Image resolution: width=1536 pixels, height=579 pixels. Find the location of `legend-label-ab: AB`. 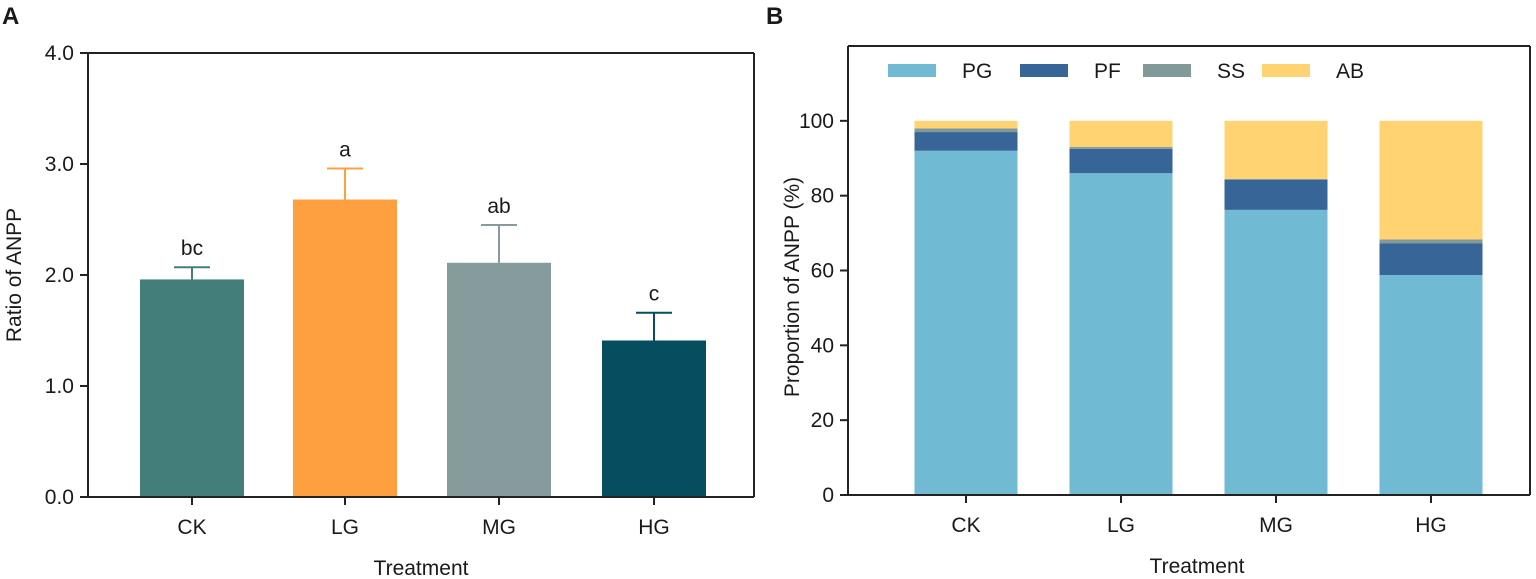

legend-label-ab: AB is located at coordinates (1350, 71).